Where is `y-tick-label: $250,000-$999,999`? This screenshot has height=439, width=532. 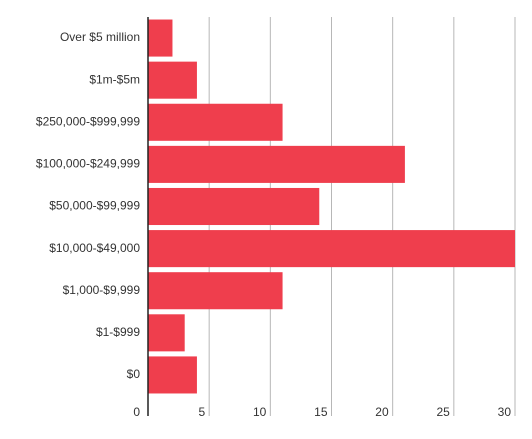 y-tick-label: $250,000-$999,999 is located at coordinates (88, 121).